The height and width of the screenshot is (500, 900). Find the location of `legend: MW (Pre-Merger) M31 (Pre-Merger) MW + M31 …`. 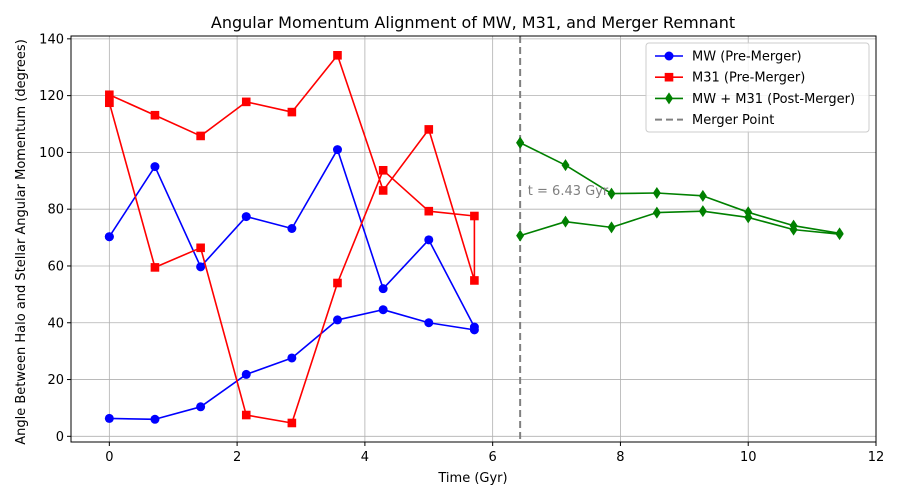

legend: MW (Pre-Merger) M31 (Pre-Merger) MW + M31 … is located at coordinates (757, 87).